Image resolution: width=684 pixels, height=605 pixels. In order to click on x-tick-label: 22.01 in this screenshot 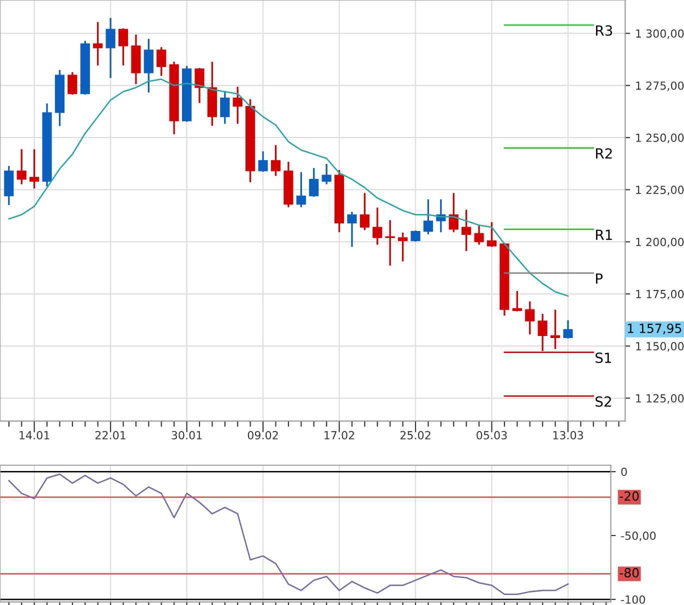, I will do `click(110, 435)`.